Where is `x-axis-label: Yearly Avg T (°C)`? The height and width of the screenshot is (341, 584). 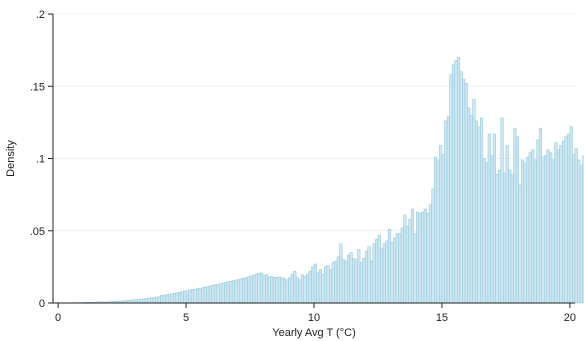
x-axis-label: Yearly Avg T (°C) is located at coordinates (313, 333).